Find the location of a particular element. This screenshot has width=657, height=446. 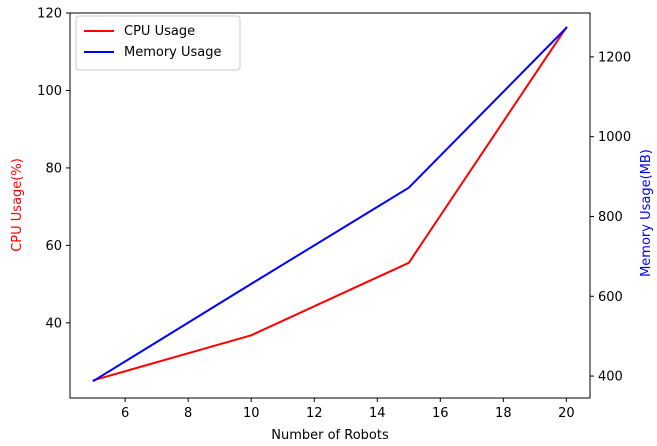

x-tick-label: 10 is located at coordinates (251, 413).